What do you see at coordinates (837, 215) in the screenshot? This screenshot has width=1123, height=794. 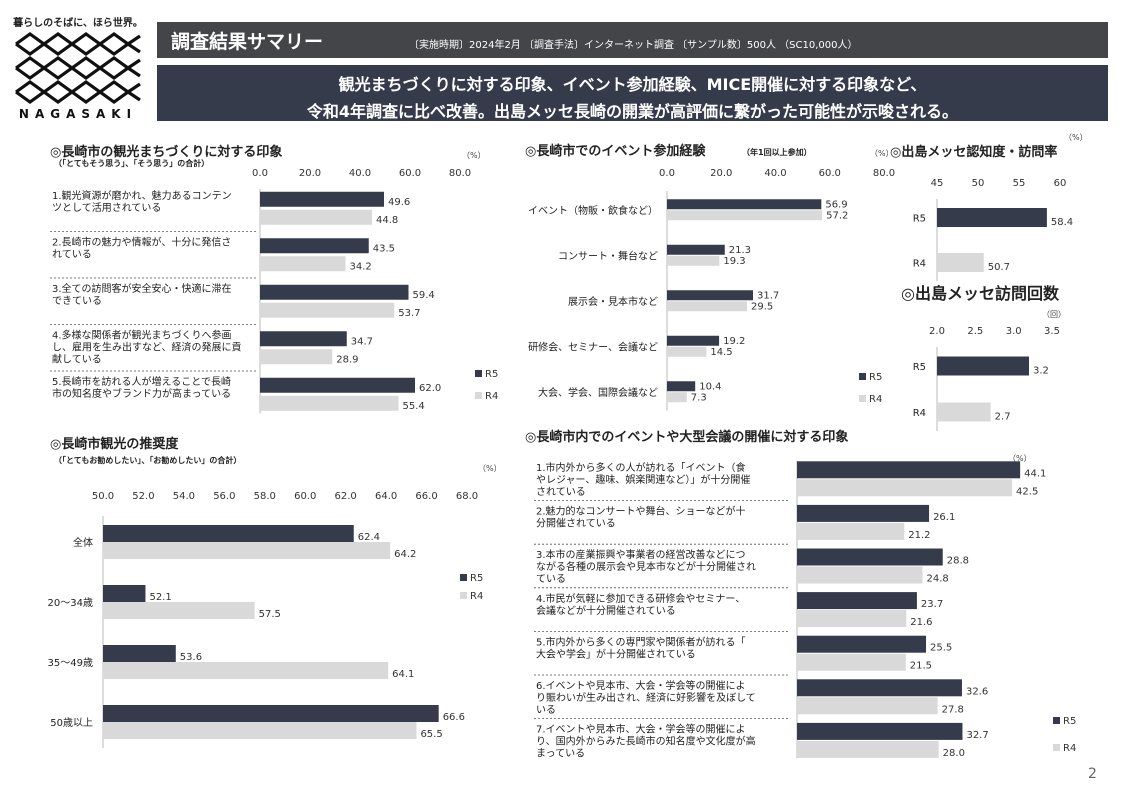 I see `data-label: 57.2` at bounding box center [837, 215].